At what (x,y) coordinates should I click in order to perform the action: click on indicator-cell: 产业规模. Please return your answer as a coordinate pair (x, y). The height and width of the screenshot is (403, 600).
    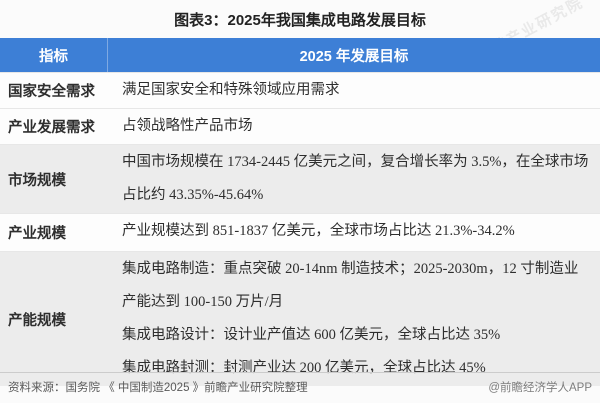
    Looking at the image, I should click on (37, 234).